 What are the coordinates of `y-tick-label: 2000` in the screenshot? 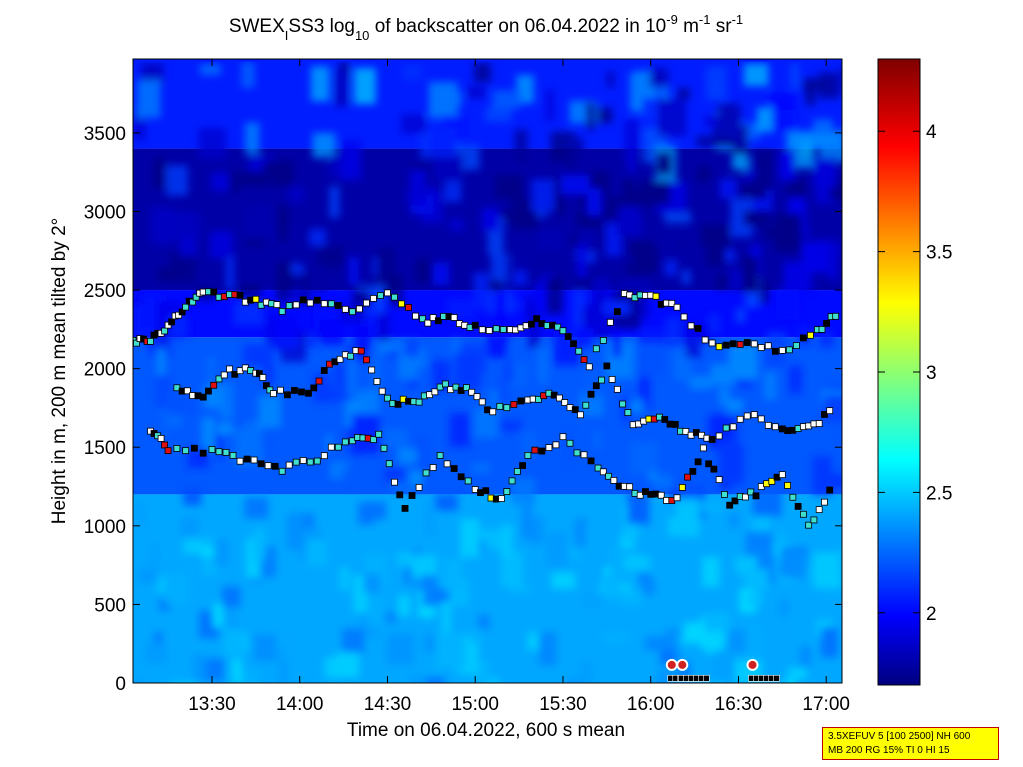 It's located at (105, 370).